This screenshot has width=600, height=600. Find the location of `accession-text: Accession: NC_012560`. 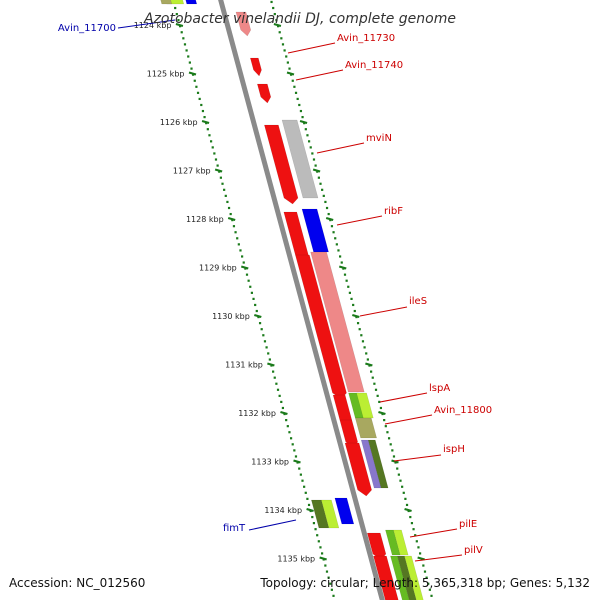

accession-text: Accession: NC_012560 is located at coordinates (77, 583).